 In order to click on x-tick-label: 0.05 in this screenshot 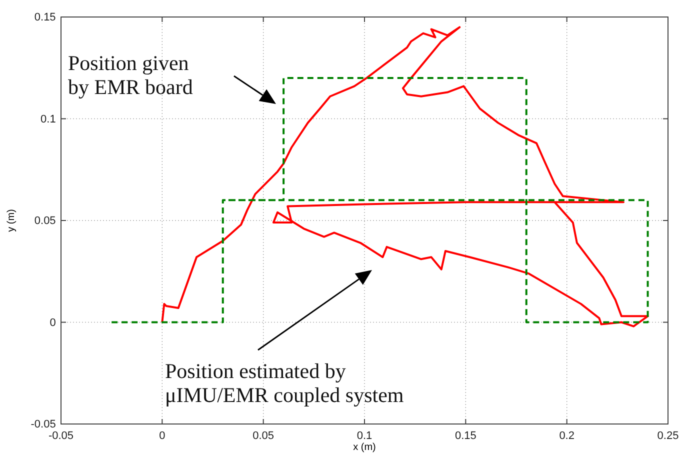, I will do `click(263, 436)`.